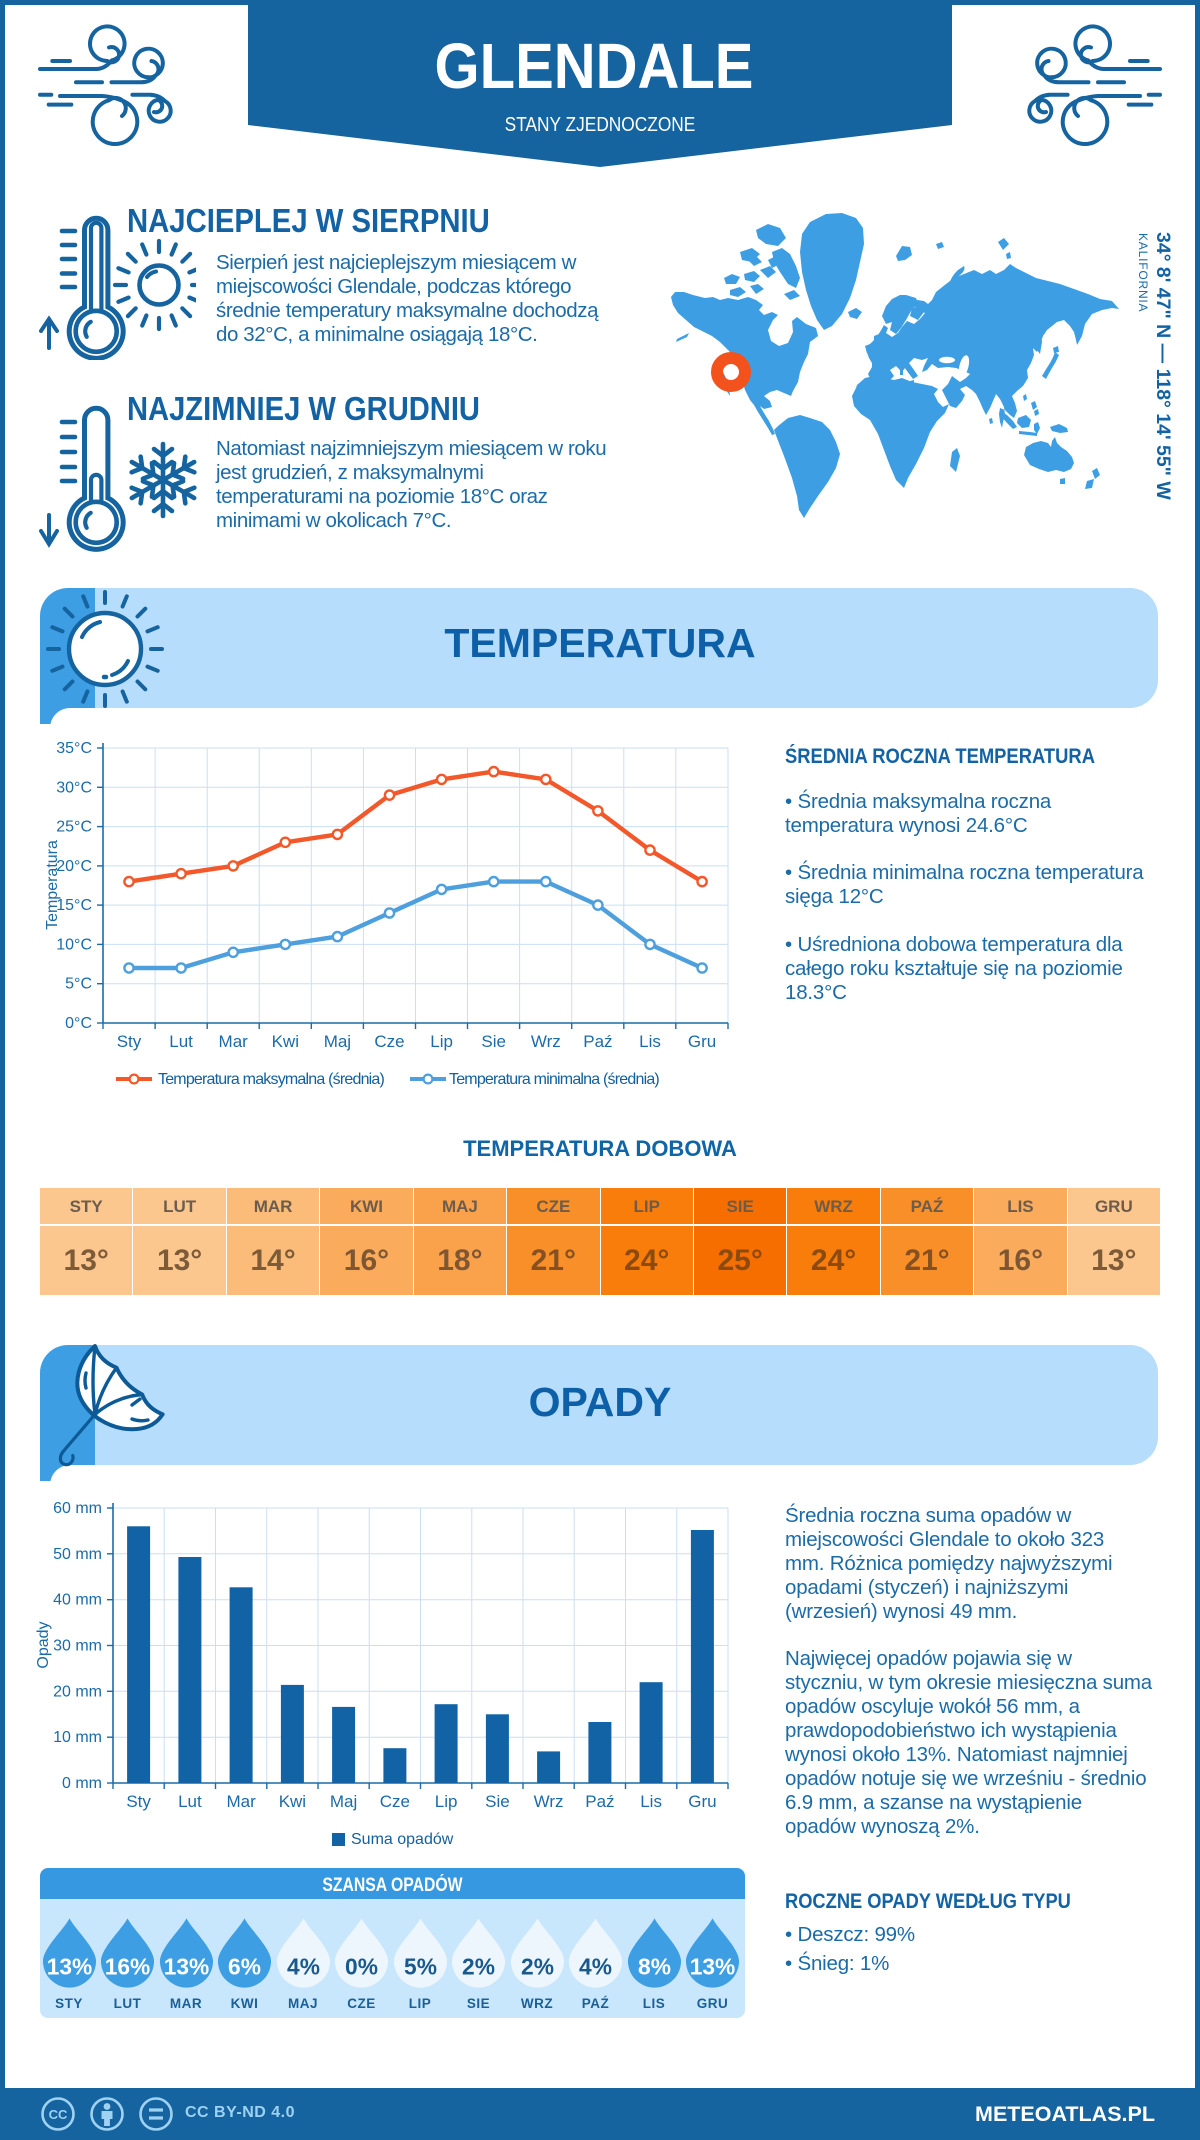  Describe the element at coordinates (74, 827) in the screenshot. I see `svg-text: 25°C` at that location.